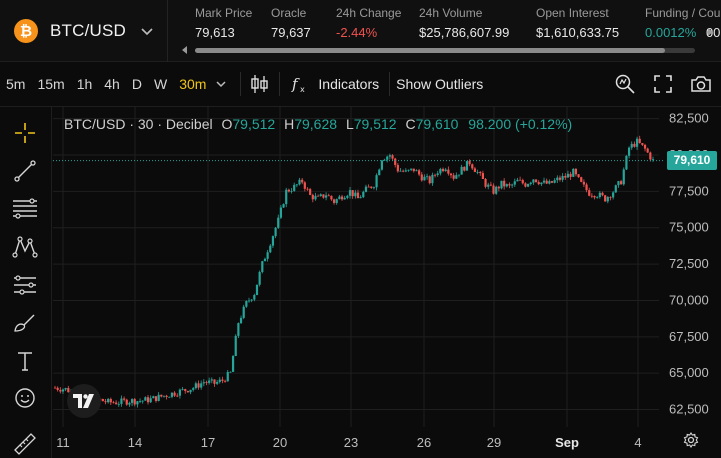 Image resolution: width=721 pixels, height=458 pixels. What do you see at coordinates (663, 84) in the screenshot?
I see `fullscreen-icon` at bounding box center [663, 84].